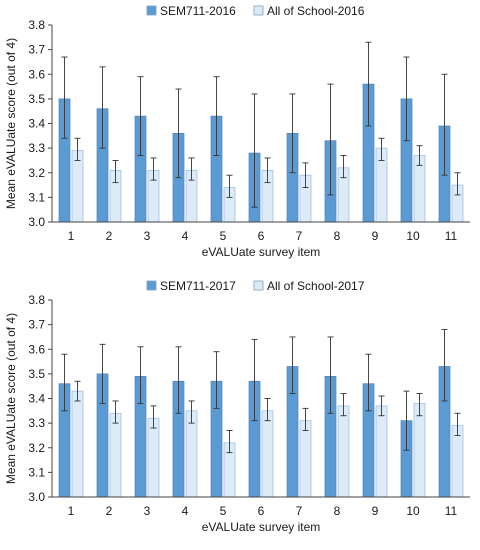  What do you see at coordinates (316, 286) in the screenshot?
I see `legend-label: All of School-2017` at bounding box center [316, 286].